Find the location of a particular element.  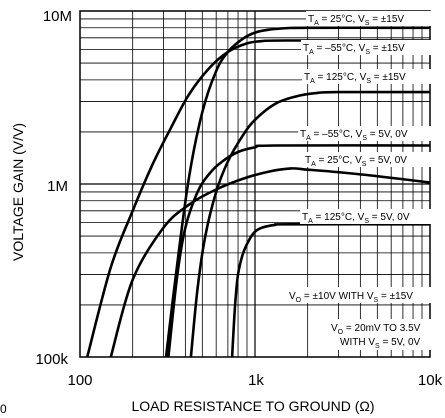

y-tick-label-1M: 1M is located at coordinates (57, 186).